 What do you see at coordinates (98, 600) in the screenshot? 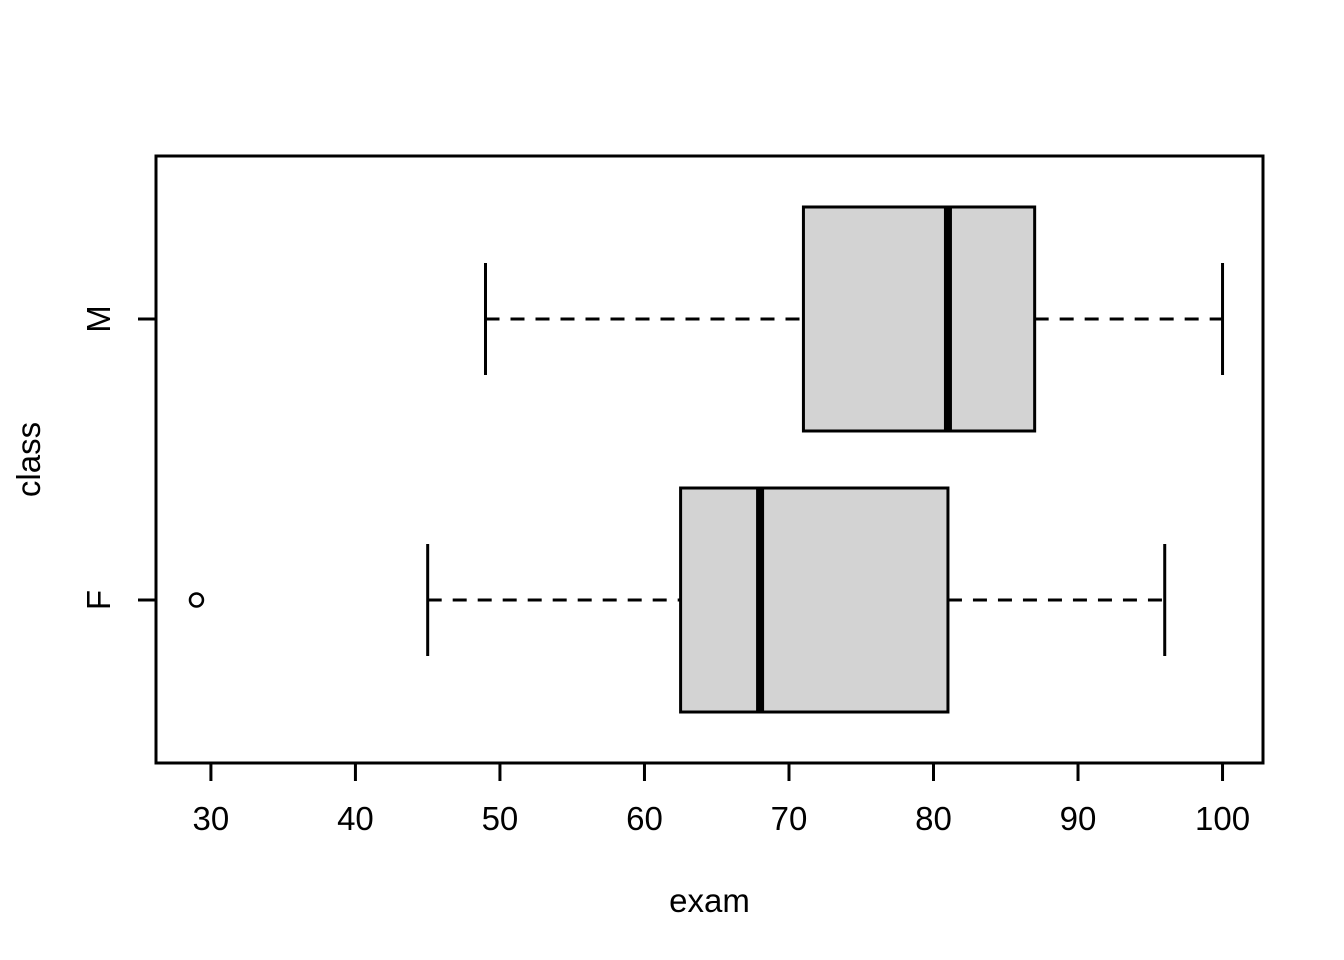
I see `y-tick-label: F` at bounding box center [98, 600].